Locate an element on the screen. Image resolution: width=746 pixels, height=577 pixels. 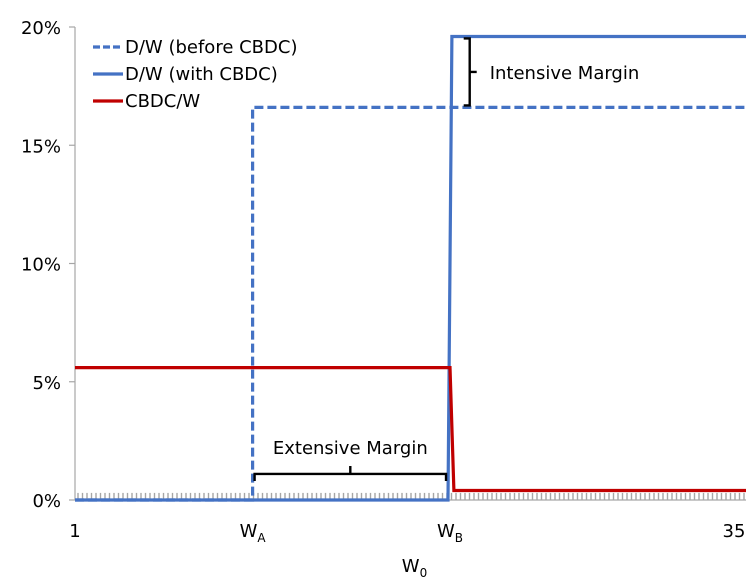
legend: D/W (before CBDC) D/W (with CBDC) CBDC/W is located at coordinates (195, 74).